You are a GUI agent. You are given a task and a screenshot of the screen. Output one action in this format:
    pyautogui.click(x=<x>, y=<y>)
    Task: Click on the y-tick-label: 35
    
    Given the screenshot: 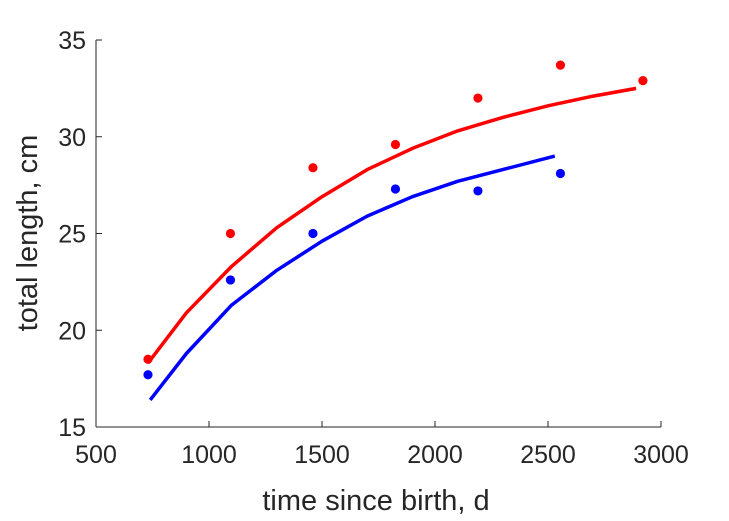 What is the action you would take?
    pyautogui.click(x=72, y=41)
    